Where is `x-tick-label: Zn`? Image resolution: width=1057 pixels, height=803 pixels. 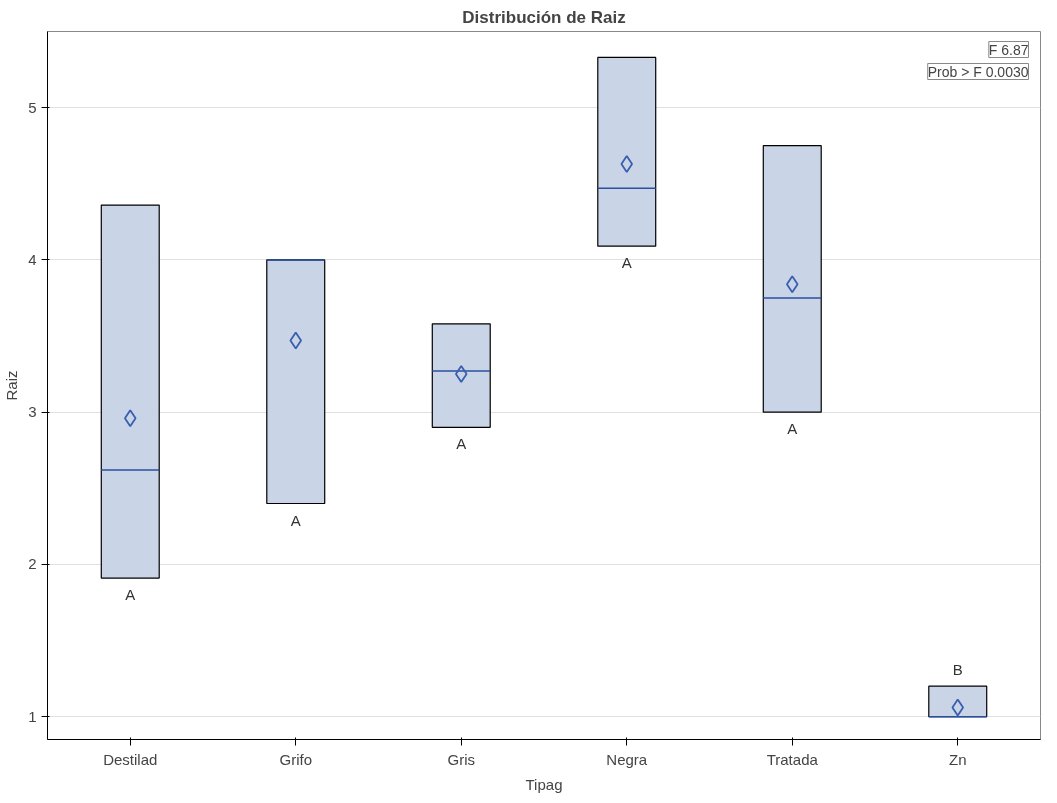 x-tick-label: Zn is located at coordinates (958, 759).